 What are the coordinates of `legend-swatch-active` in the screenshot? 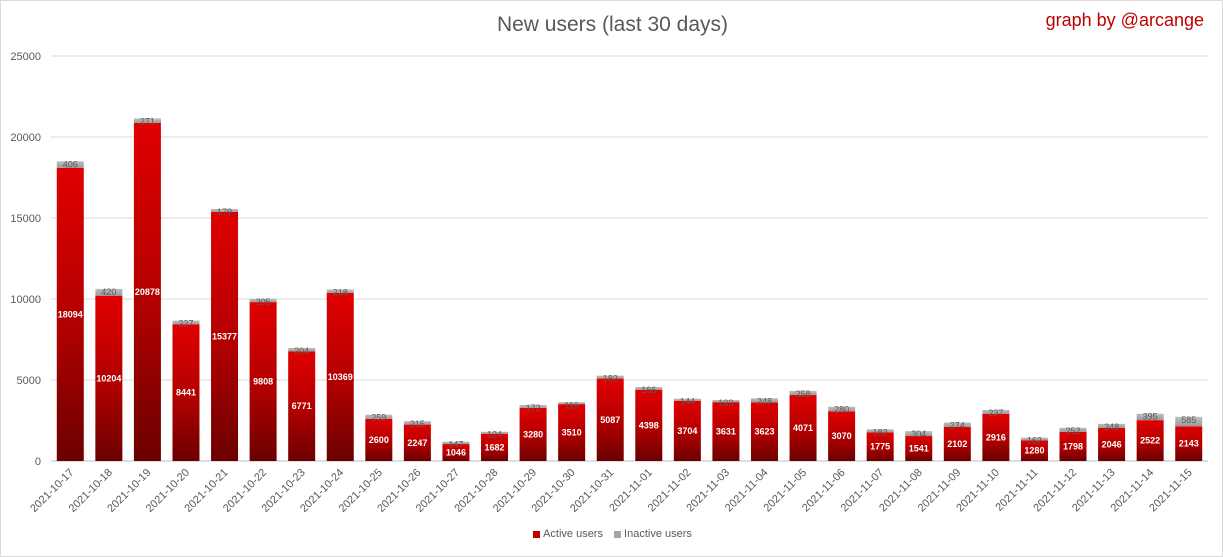 It's located at (537, 534).